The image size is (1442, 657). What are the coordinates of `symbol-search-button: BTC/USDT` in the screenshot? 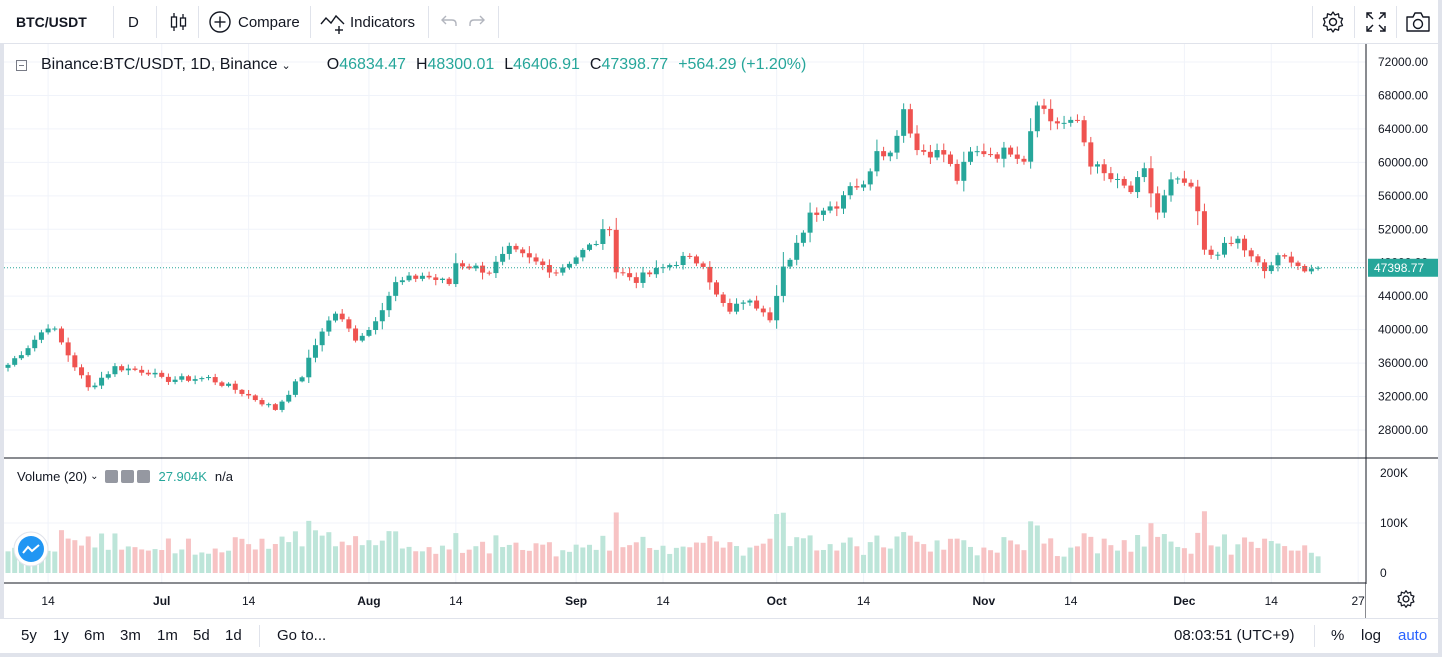 It's located at (51, 22).